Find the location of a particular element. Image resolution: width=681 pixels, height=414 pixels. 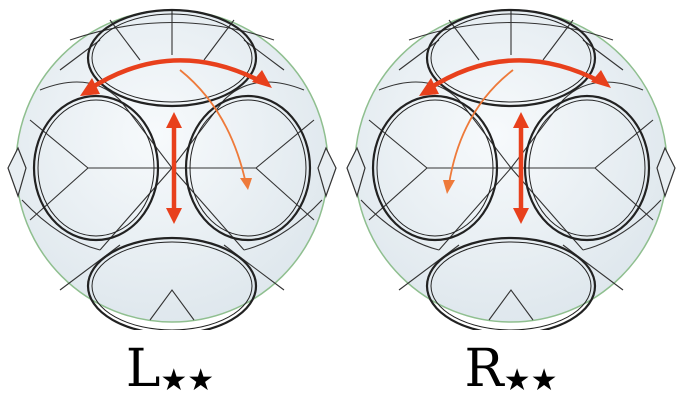

caption-letter: R is located at coordinates (484, 369).